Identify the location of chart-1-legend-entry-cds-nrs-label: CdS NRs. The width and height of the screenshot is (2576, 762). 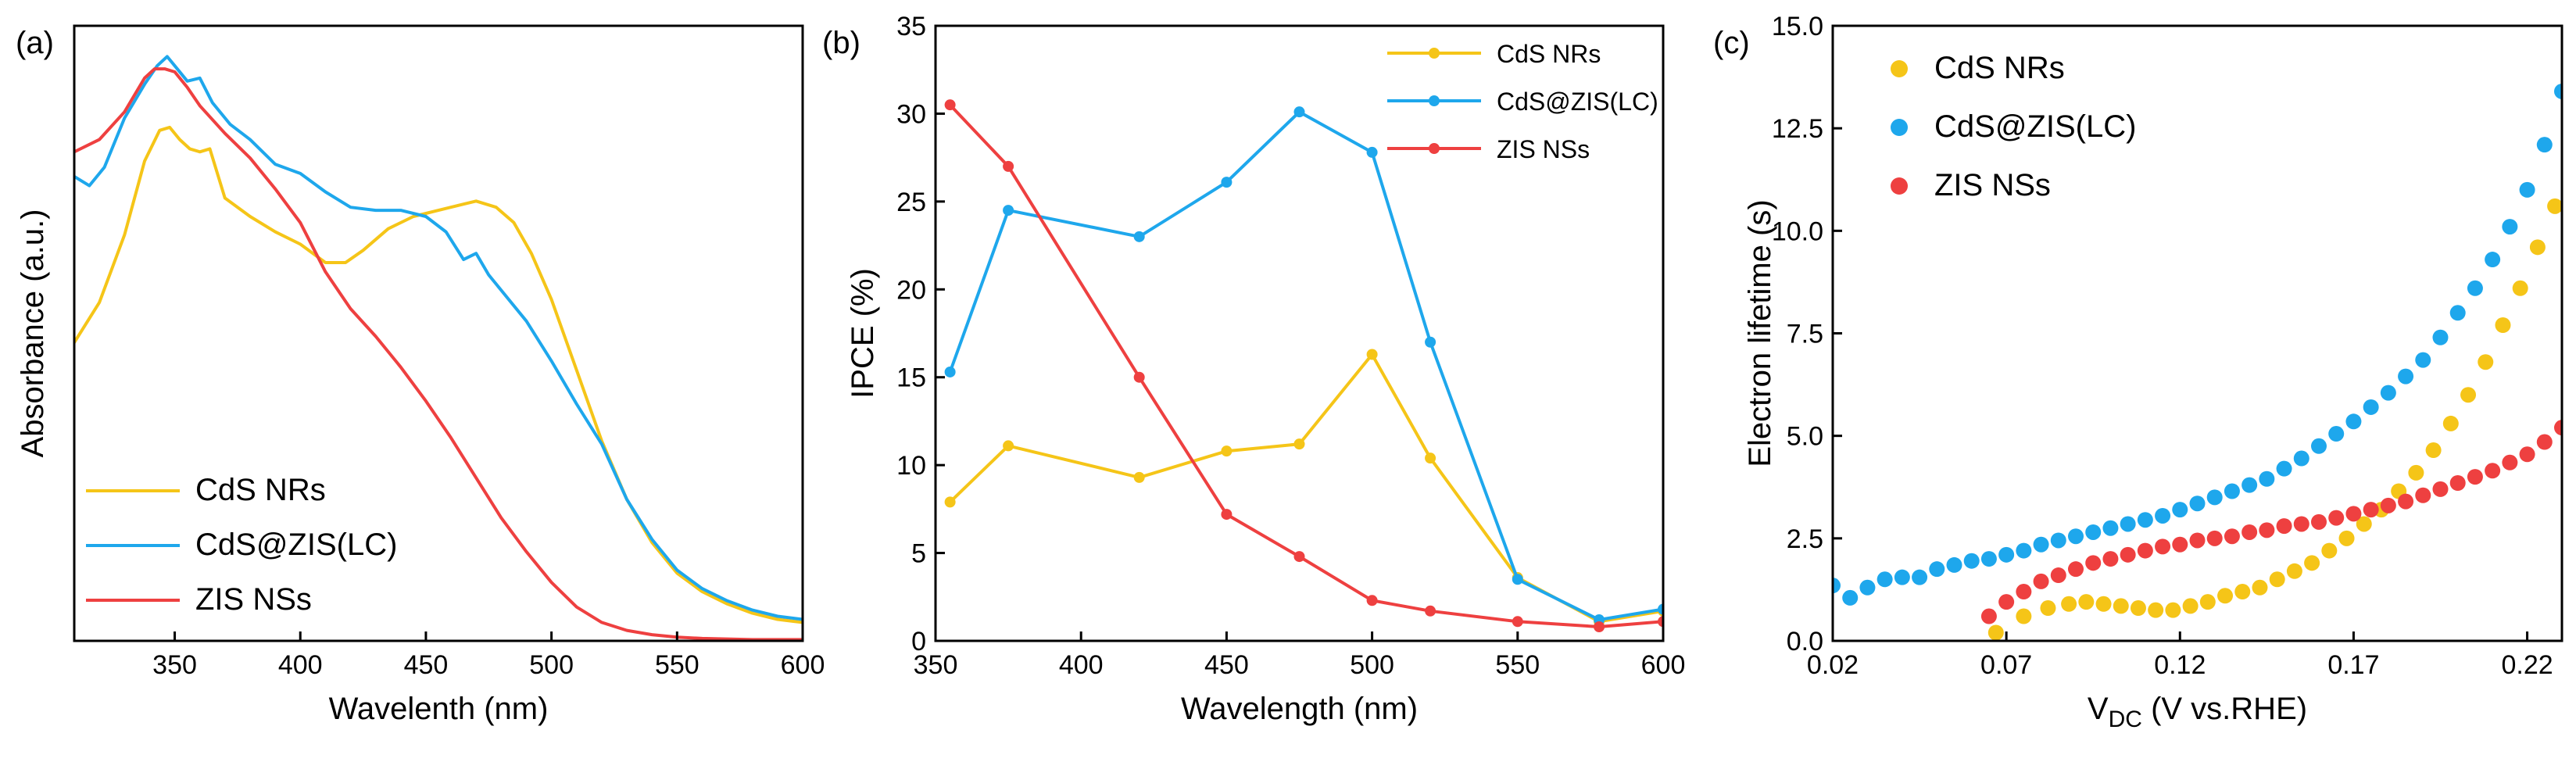
(260, 490).